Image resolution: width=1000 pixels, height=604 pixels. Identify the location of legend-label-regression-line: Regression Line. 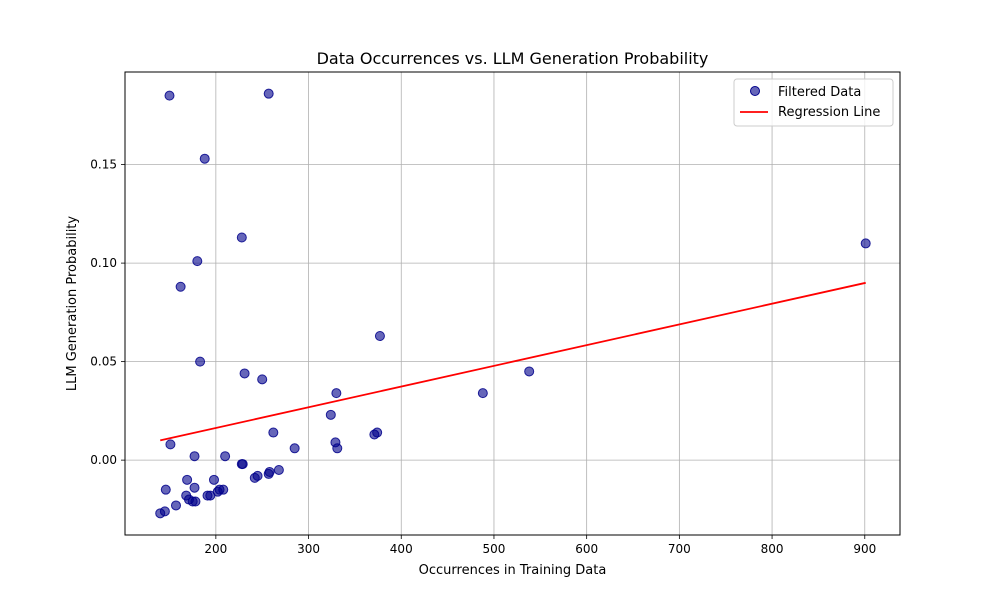
(829, 112).